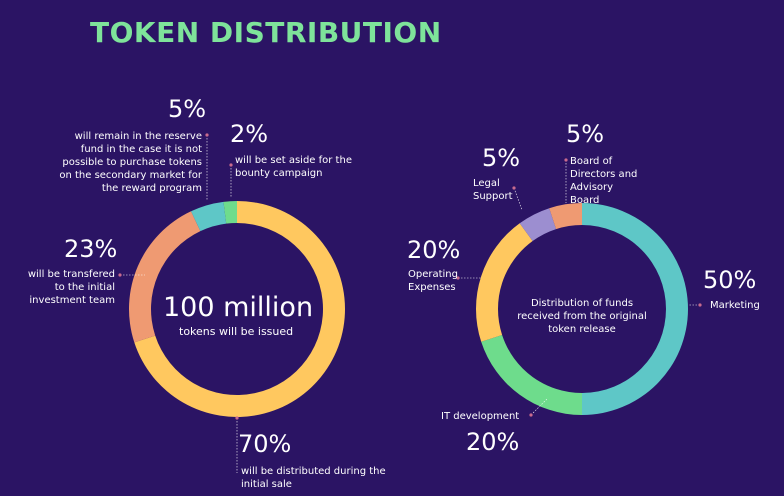  I want to click on label-operating-pct: 20%, so click(434, 250).